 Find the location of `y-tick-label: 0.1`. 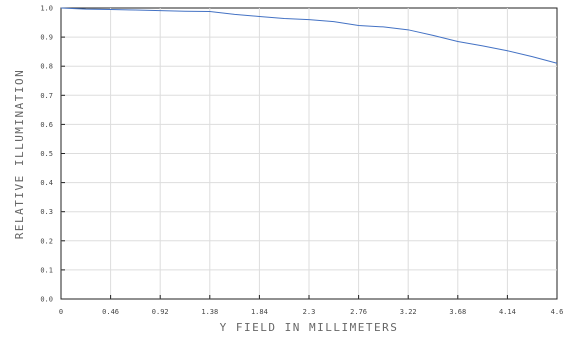

y-tick-label: 0.1 is located at coordinates (46, 270).